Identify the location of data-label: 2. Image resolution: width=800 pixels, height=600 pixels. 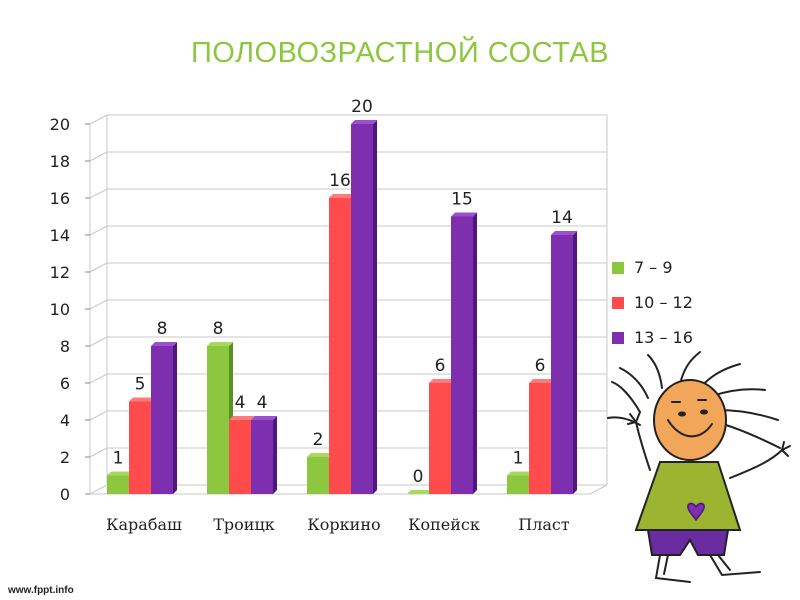
(318, 440).